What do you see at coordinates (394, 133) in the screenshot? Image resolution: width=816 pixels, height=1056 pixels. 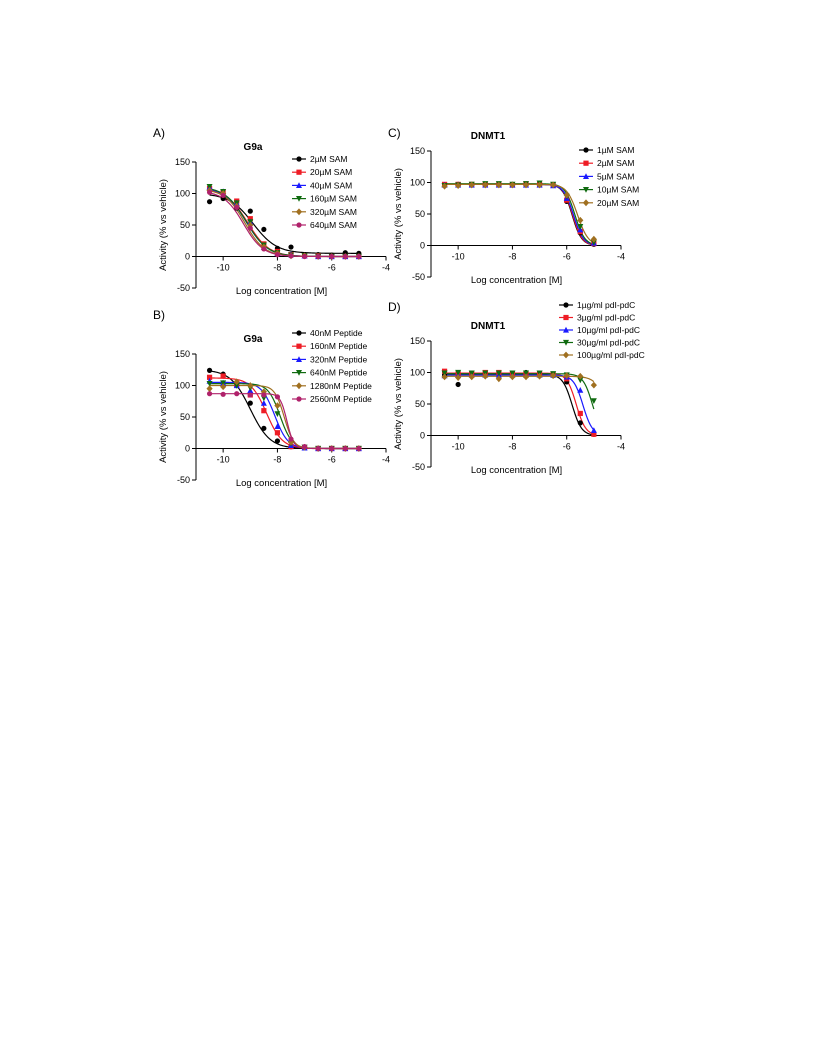 I see `panel-letter: C)` at bounding box center [394, 133].